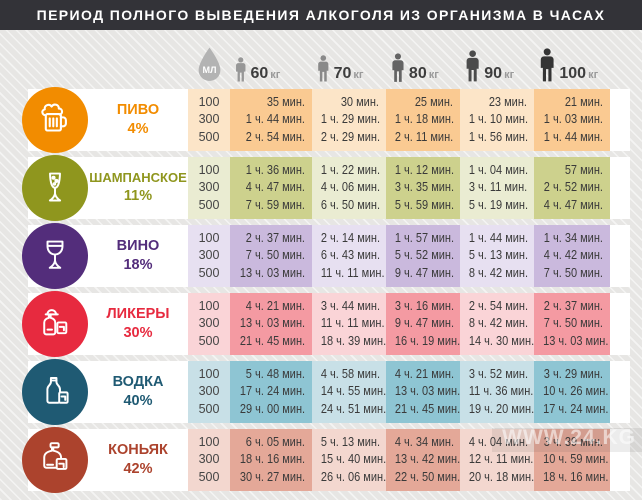 This screenshot has height=500, width=642. I want to click on col-60kg: 35 мин. 1 ч. 44 мин. 2 ч. 54 мин., so click(271, 120).